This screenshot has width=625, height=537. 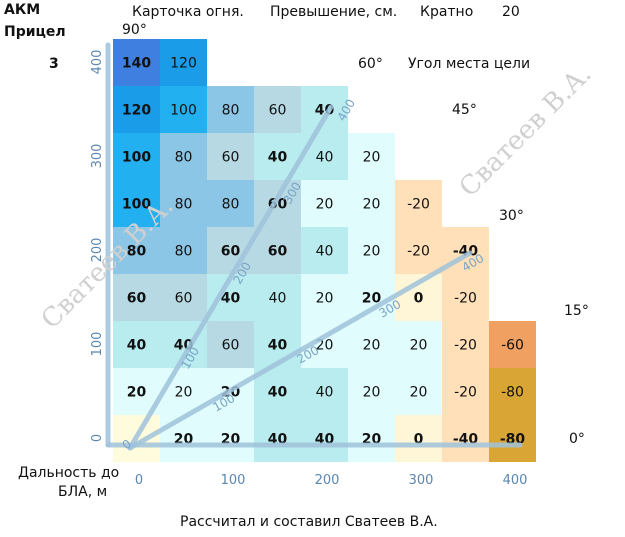 I want to click on grid-cell-value: -40, so click(x=466, y=252).